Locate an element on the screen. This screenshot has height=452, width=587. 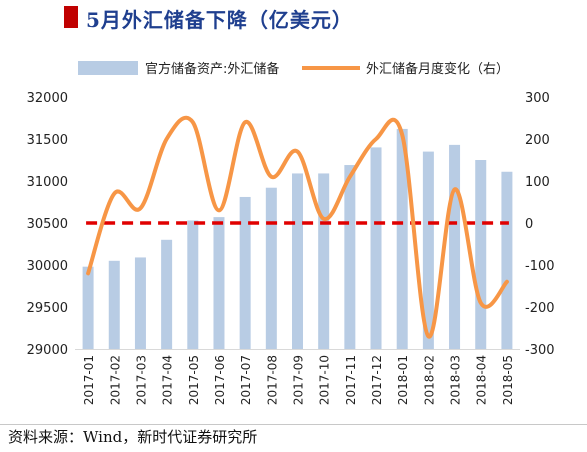
x-tick-label: 2017-04 is located at coordinates (168, 380).